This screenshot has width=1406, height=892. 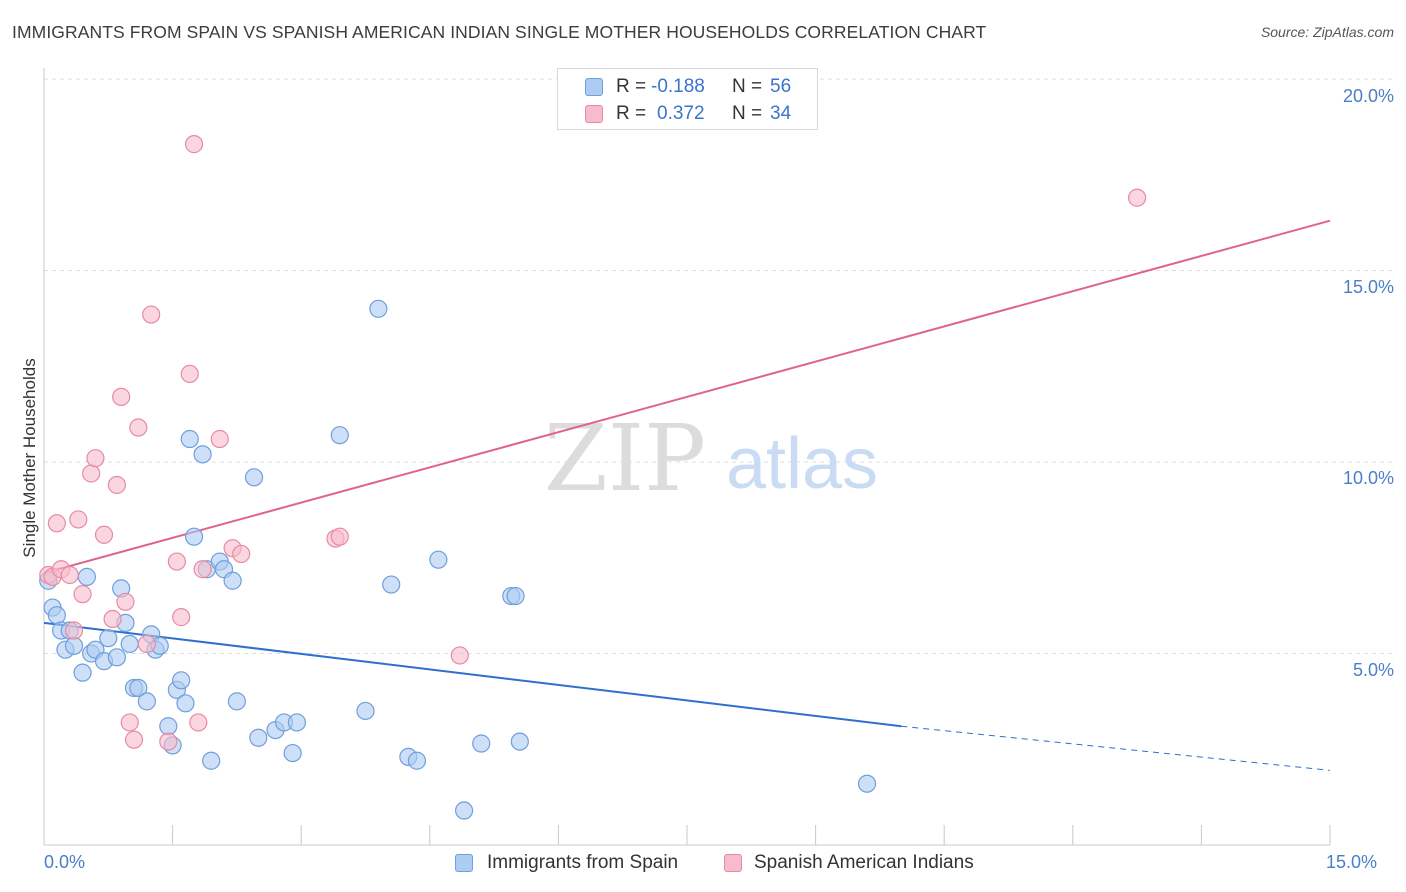 I want to click on stats-row-spain: R = -0.188 N = 56, so click(x=688, y=87).